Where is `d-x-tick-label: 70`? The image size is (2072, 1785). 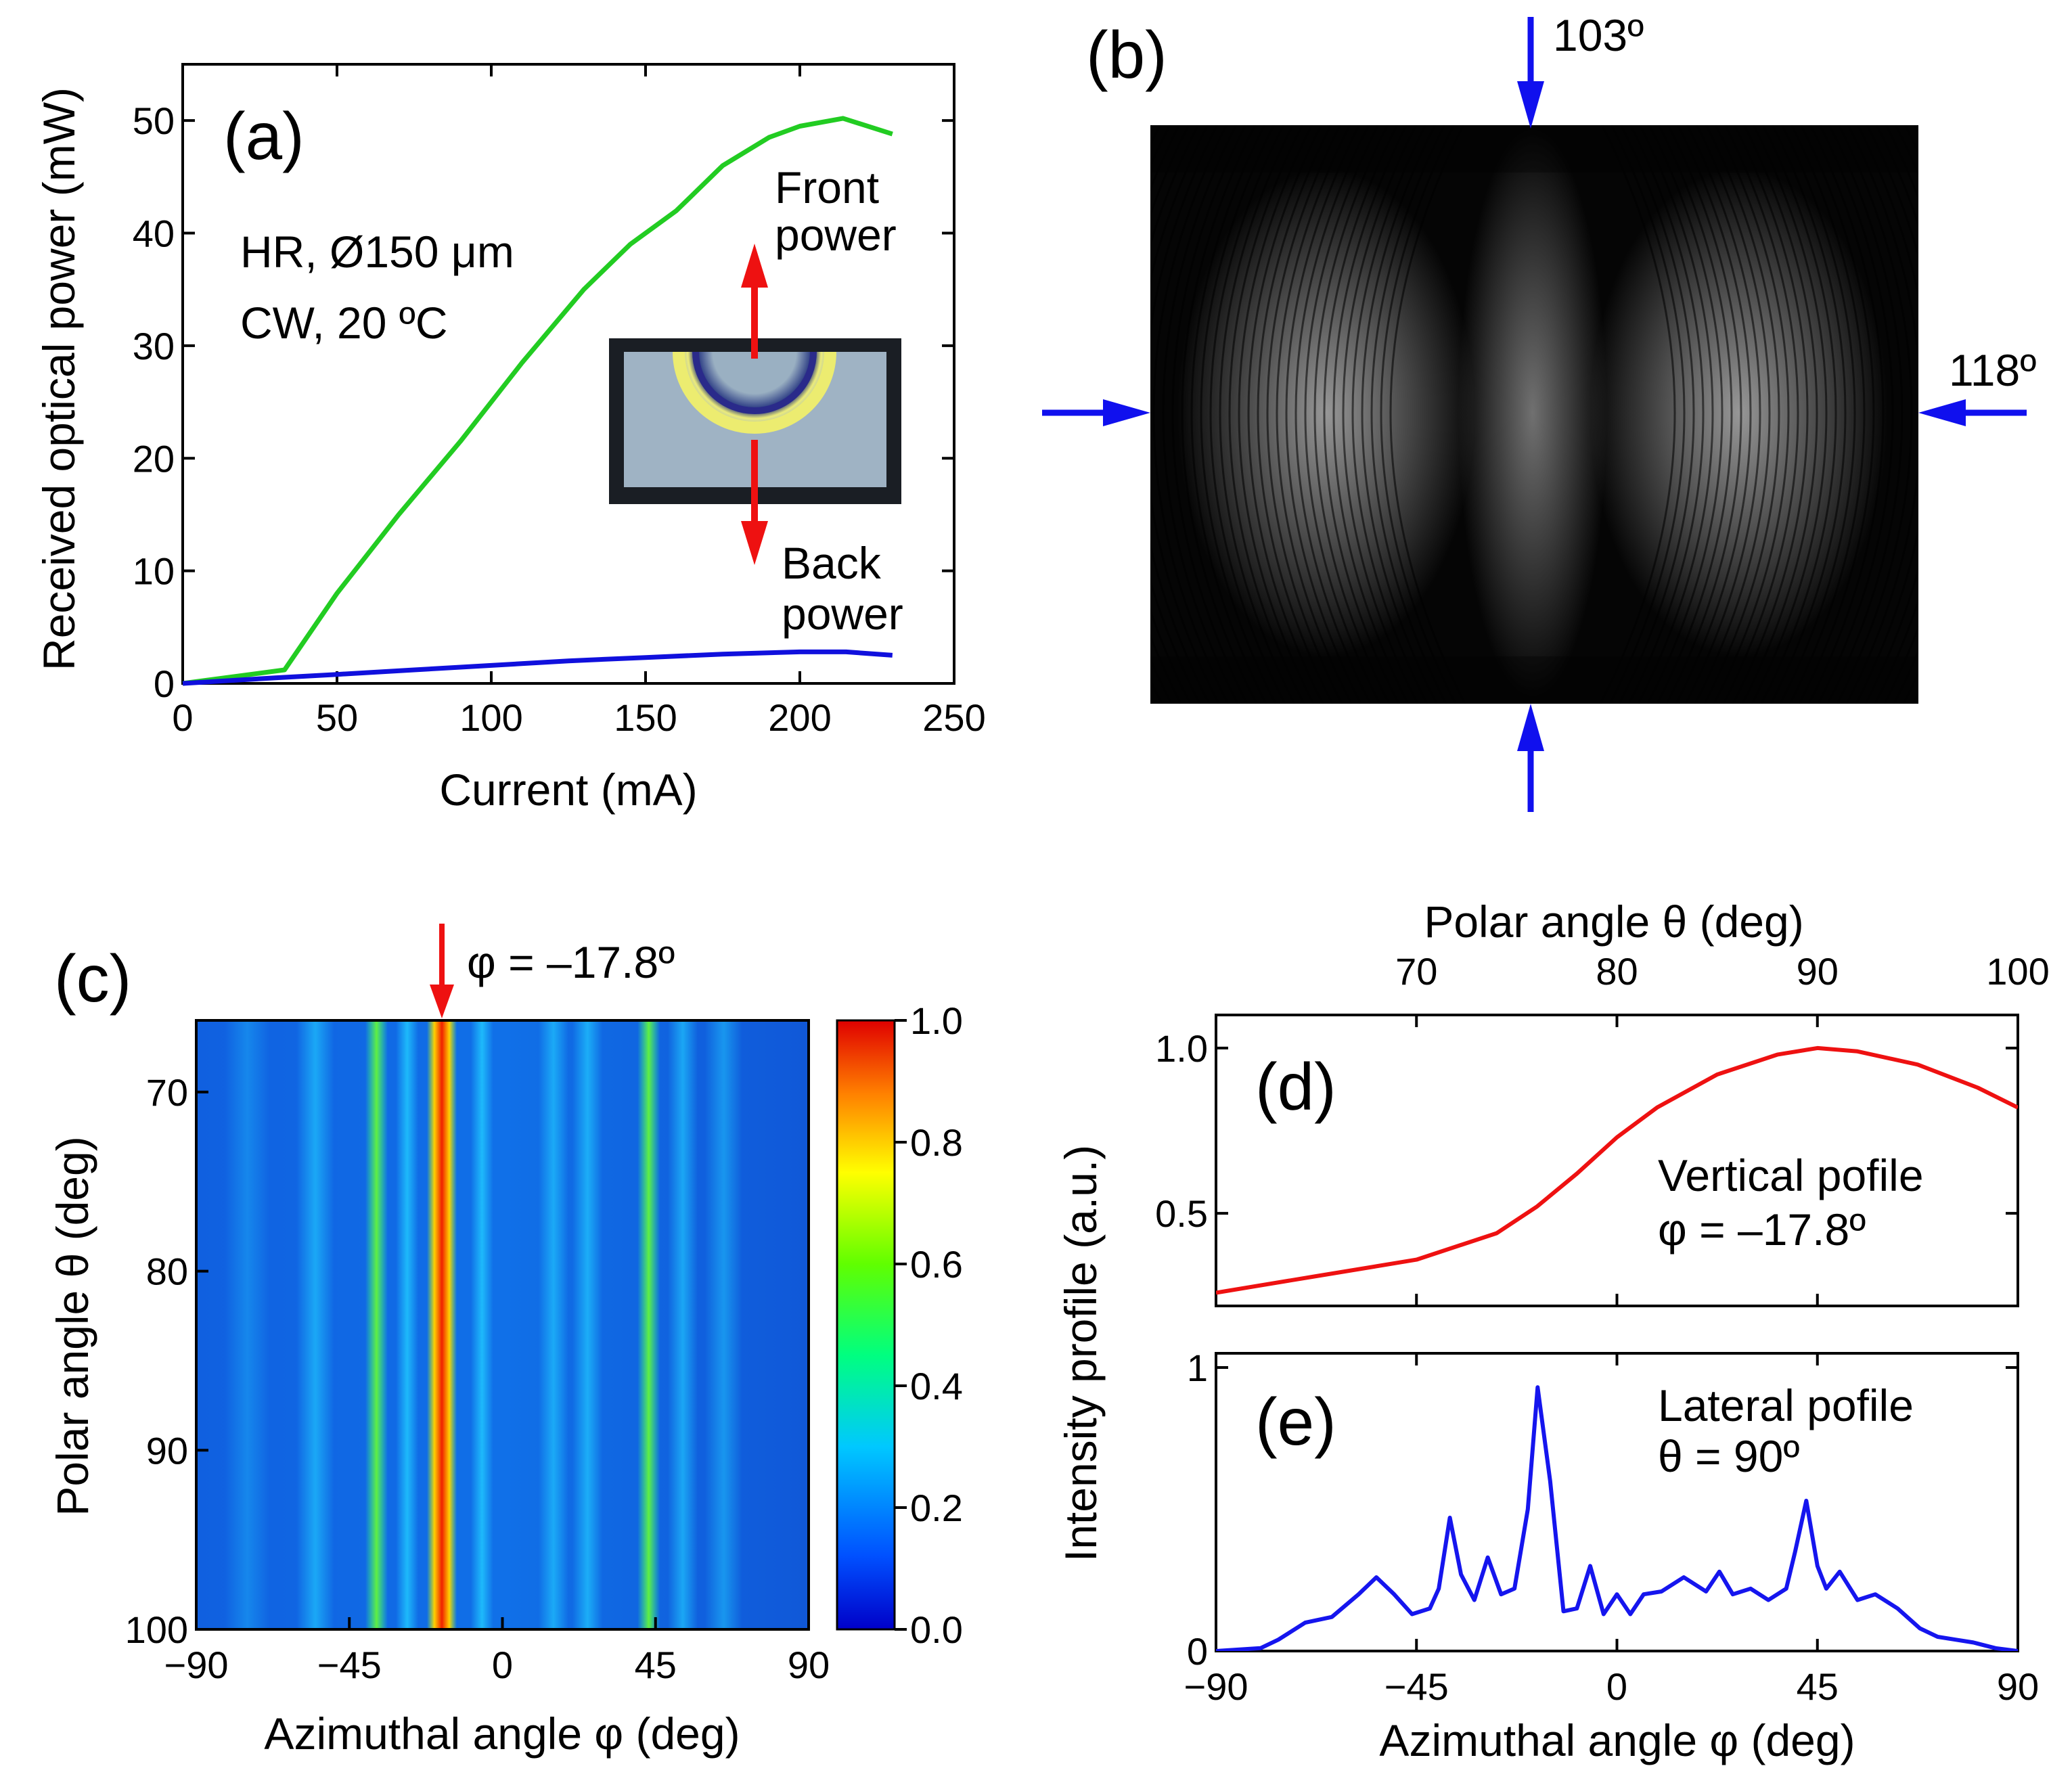
d-x-tick-label: 70 is located at coordinates (1416, 972).